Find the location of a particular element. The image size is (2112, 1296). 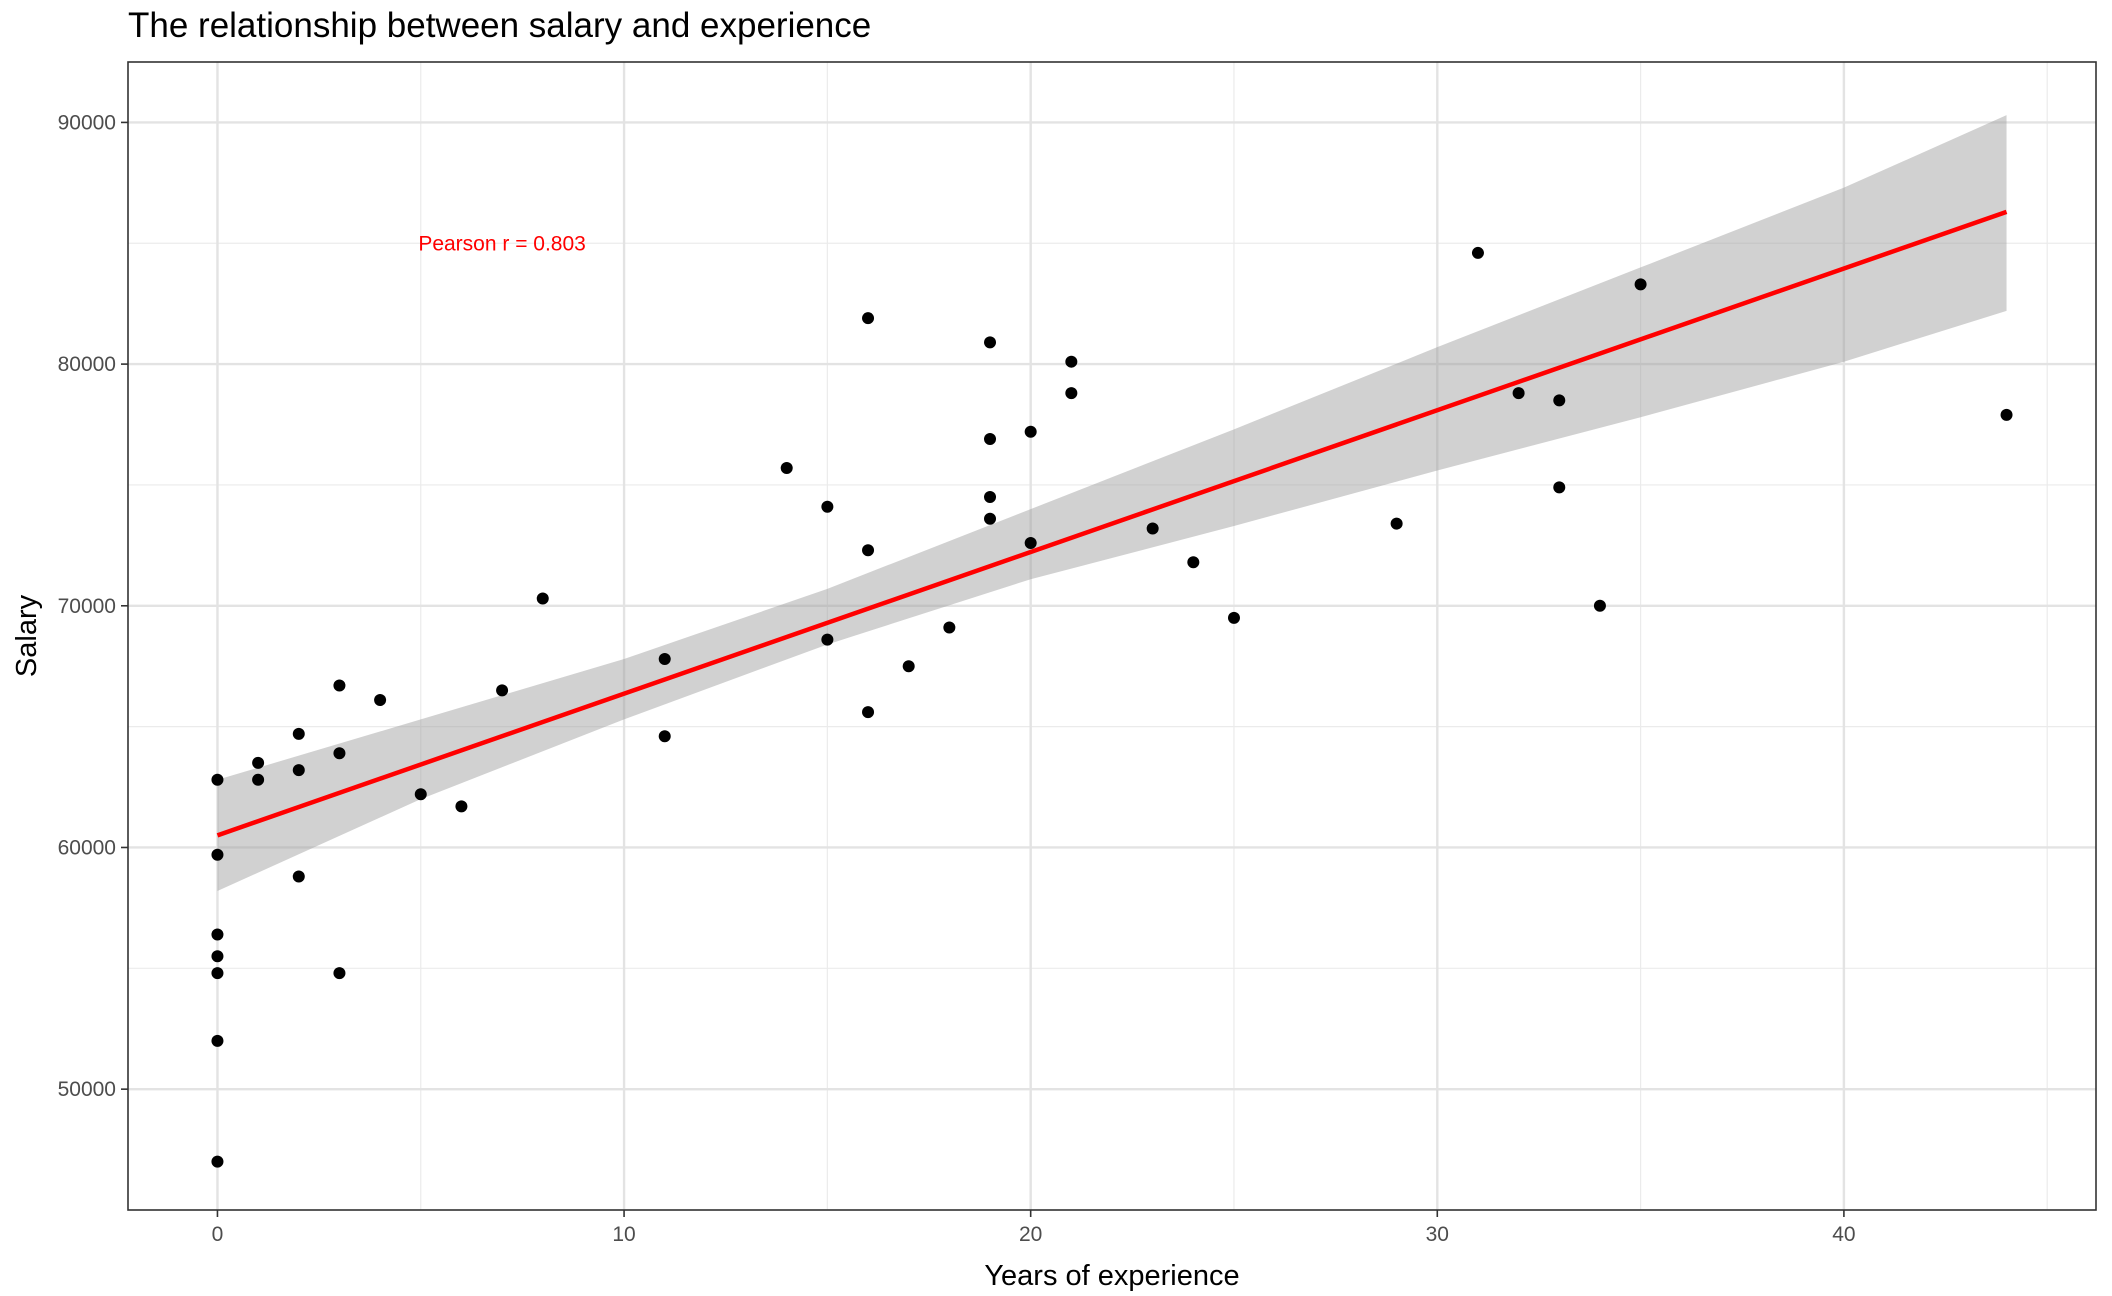

y-tick-label: 50000 is located at coordinates (87, 1089).